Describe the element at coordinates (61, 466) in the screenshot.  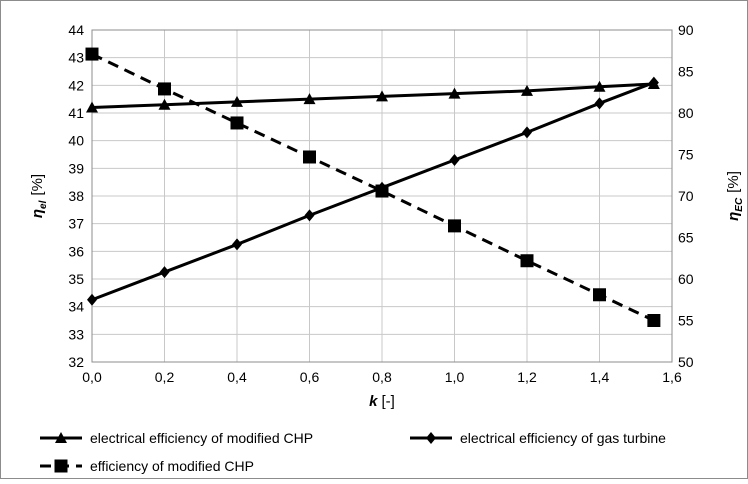
I see `legend-marker-square` at that location.